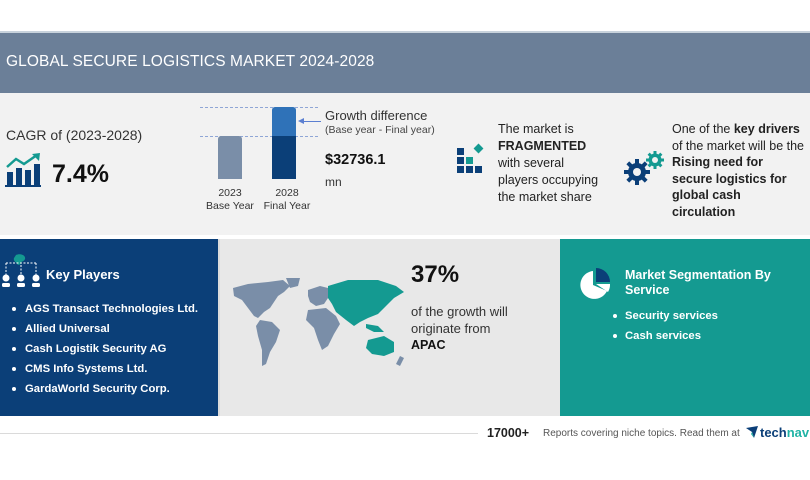 This screenshot has height=480, width=810. What do you see at coordinates (104, 312) in the screenshot?
I see `list-item: AGS Transact Technologies Ltd.` at bounding box center [104, 312].